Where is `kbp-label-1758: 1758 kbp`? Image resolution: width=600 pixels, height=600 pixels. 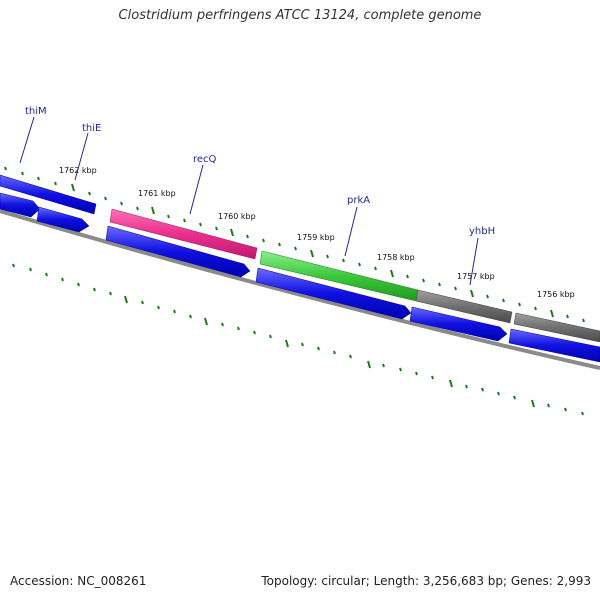
kbp-label-1758: 1758 kbp is located at coordinates (396, 257).